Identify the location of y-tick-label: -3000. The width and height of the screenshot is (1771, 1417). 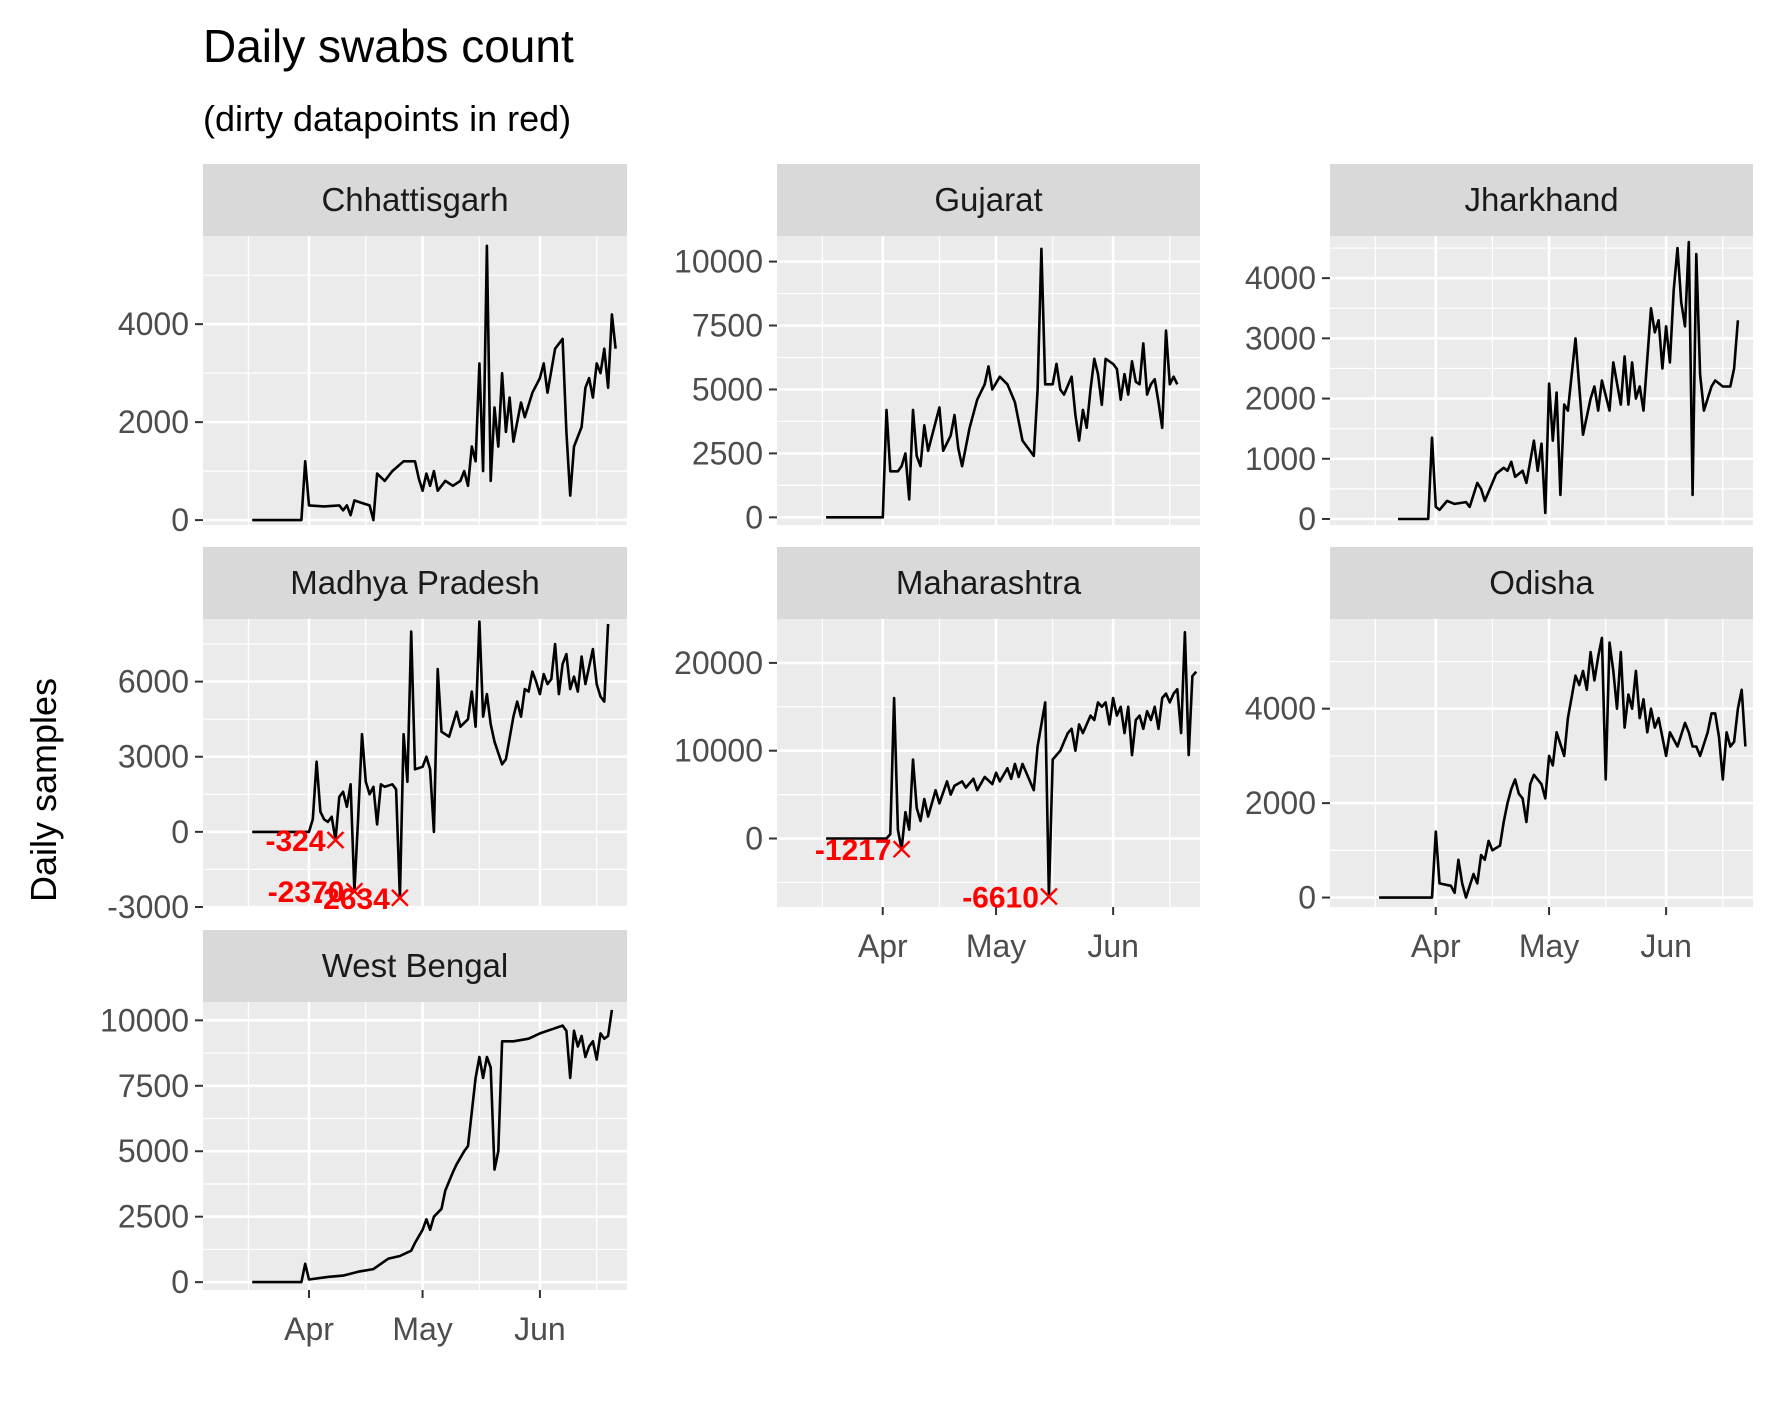
(148, 907).